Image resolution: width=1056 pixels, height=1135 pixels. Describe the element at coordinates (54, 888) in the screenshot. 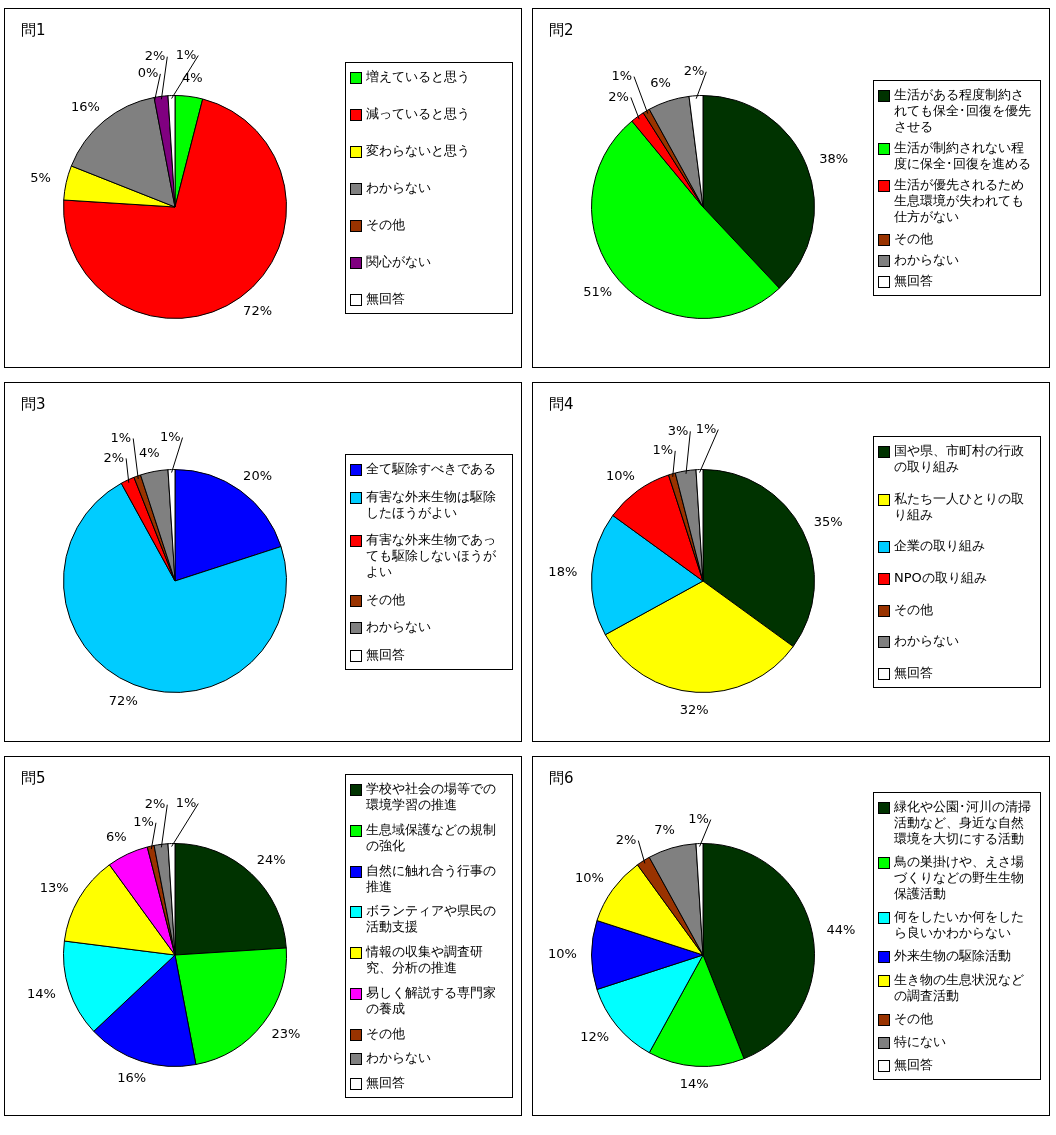

I see `data-label: 13%` at that location.